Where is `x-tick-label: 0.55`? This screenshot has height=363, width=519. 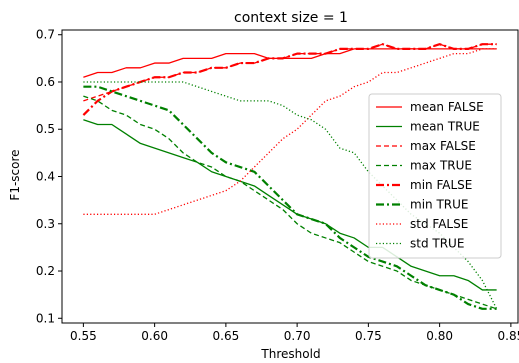 x-tick-label: 0.55 is located at coordinates (83, 336).